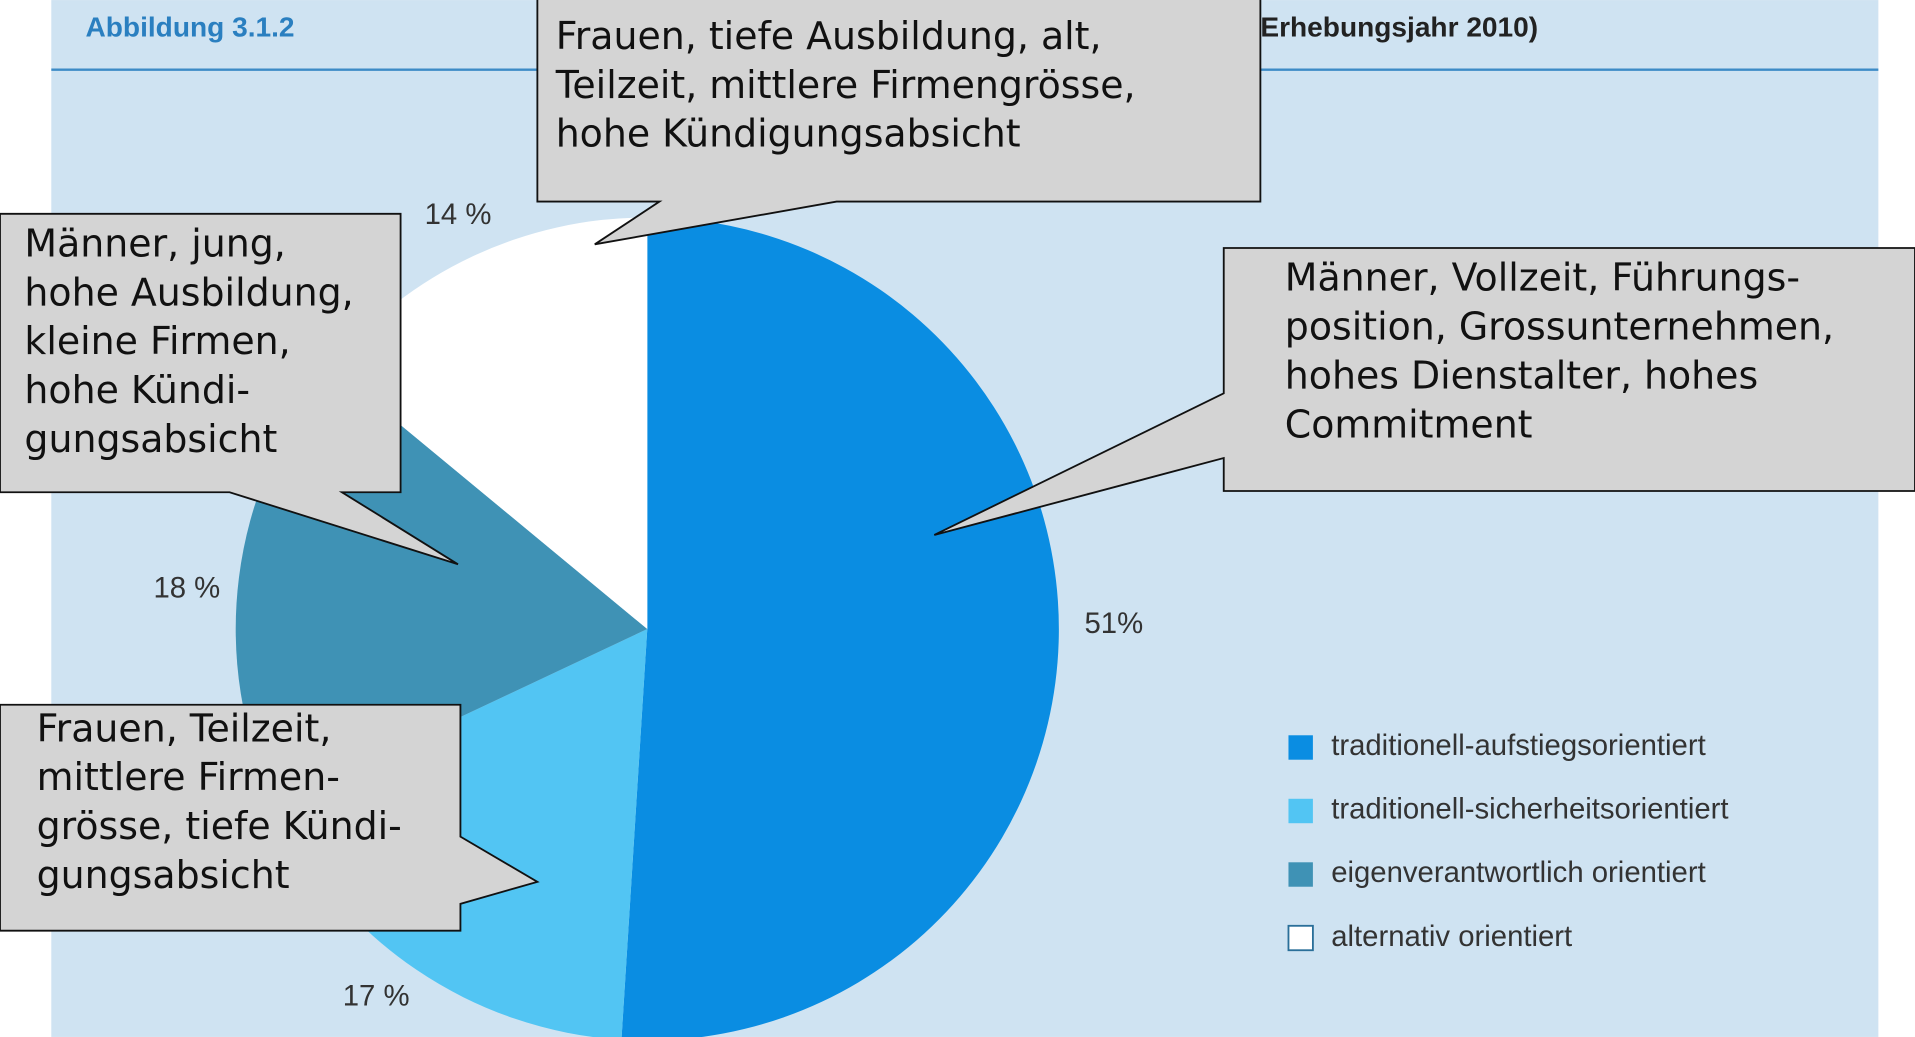 This screenshot has width=1915, height=1037. What do you see at coordinates (1542, 278) in the screenshot?
I see `callout-line: Männer, Vollzeit, Führungs-` at bounding box center [1542, 278].